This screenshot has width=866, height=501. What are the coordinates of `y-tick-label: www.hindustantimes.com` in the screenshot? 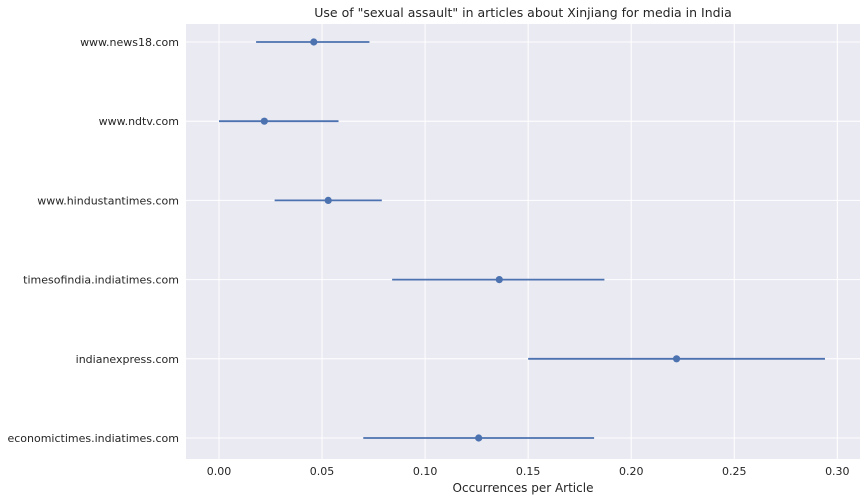 It's located at (108, 200).